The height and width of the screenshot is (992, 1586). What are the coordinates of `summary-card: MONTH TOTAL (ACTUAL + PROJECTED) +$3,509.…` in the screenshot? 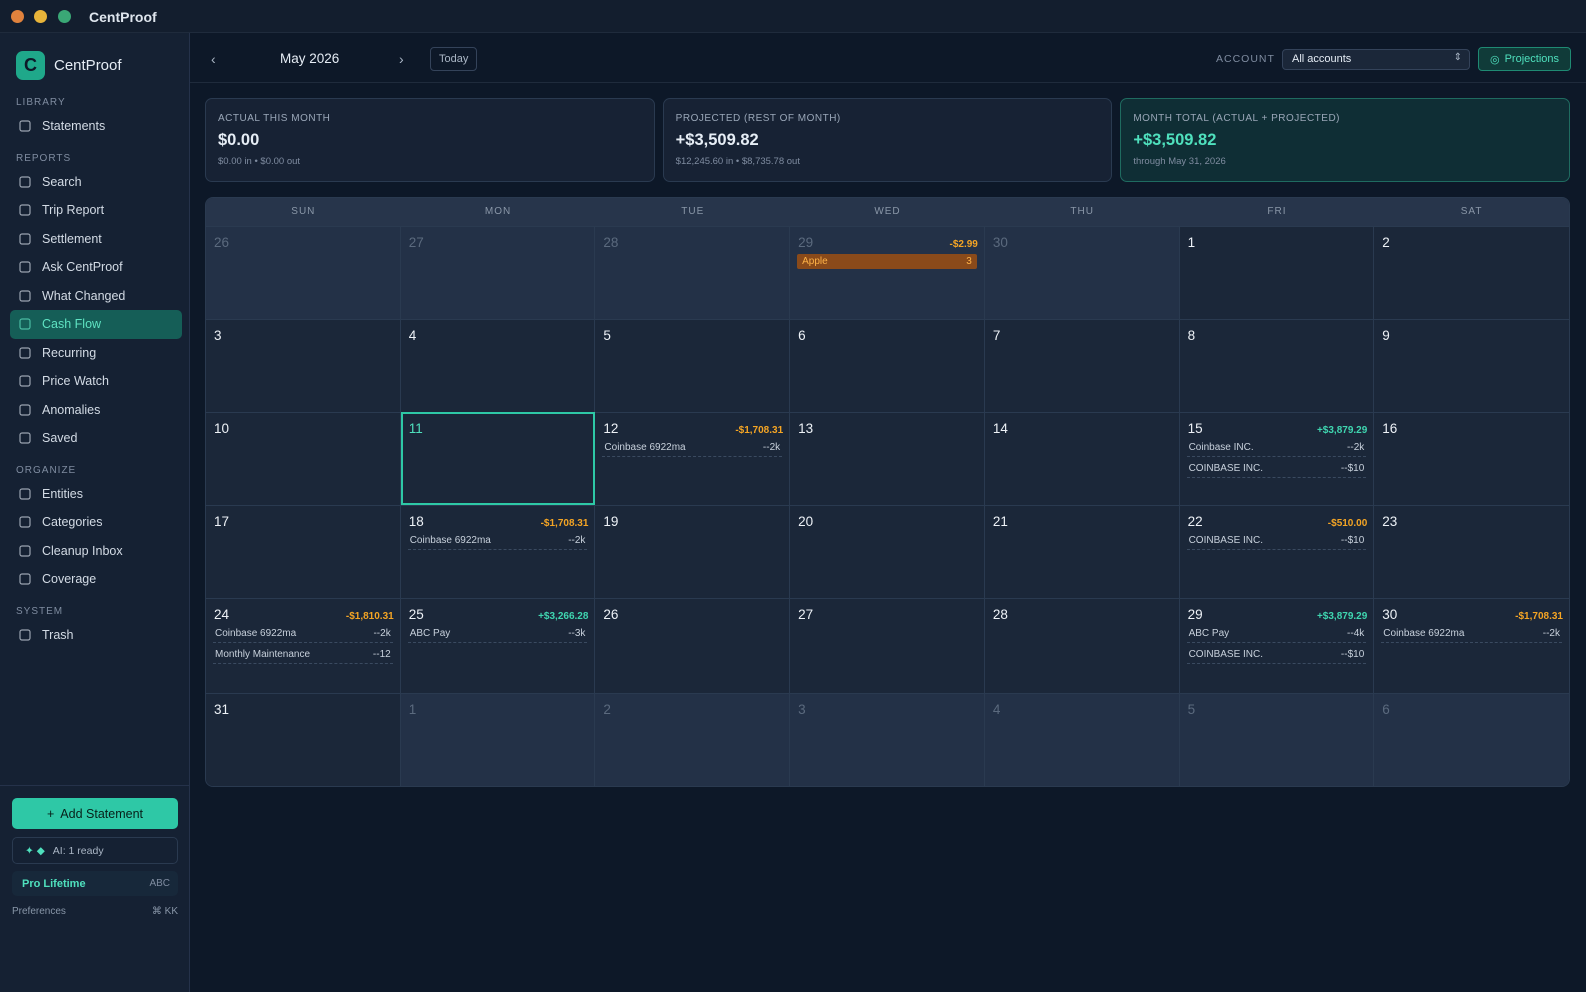 It's located at (1345, 140).